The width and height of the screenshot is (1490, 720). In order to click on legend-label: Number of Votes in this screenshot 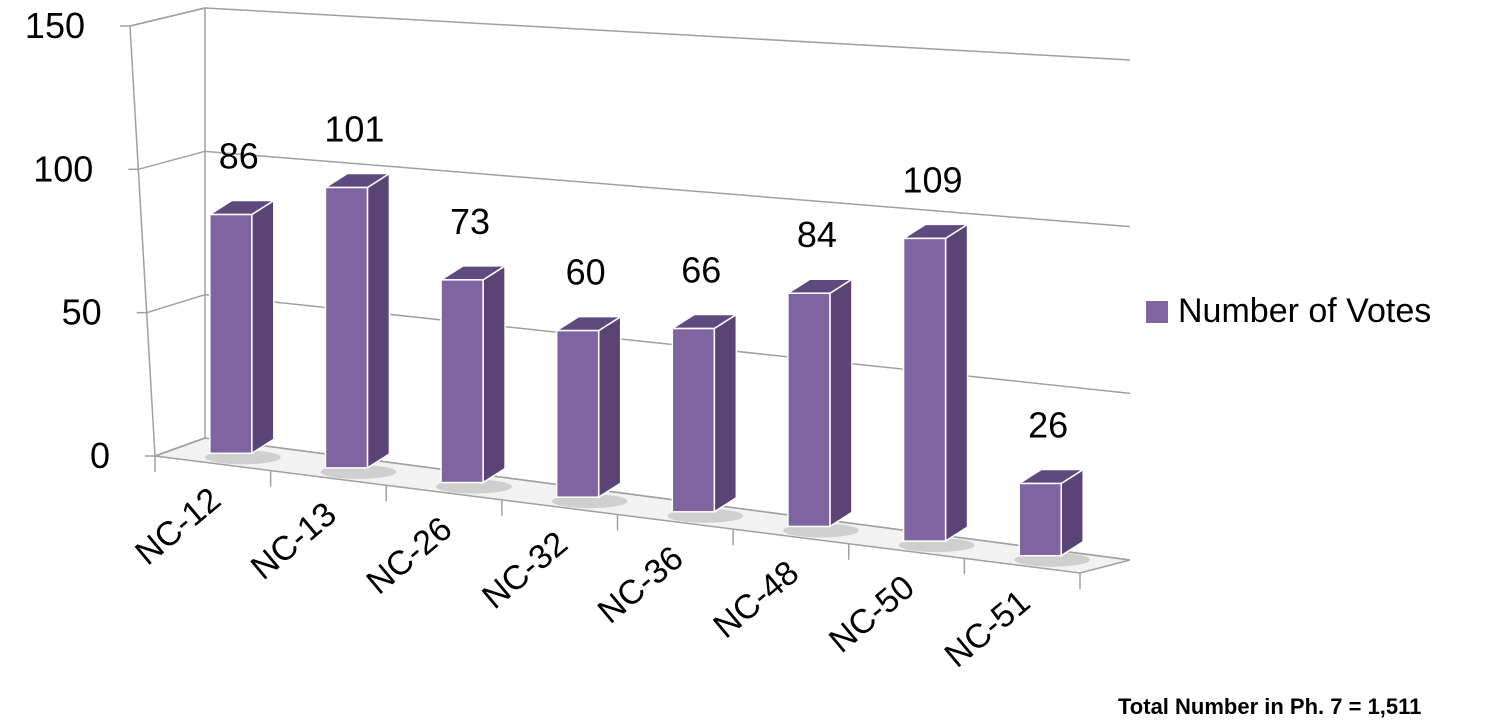, I will do `click(1304, 311)`.